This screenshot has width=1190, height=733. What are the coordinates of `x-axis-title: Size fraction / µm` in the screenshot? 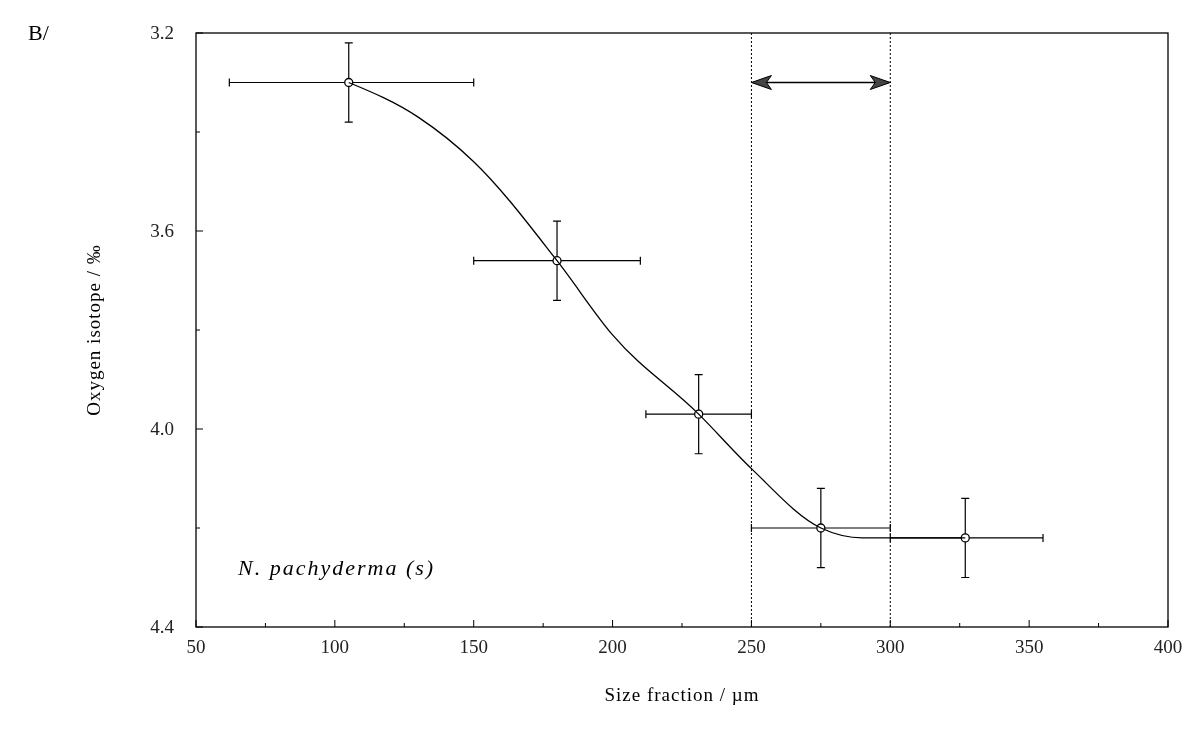 It's located at (682, 694).